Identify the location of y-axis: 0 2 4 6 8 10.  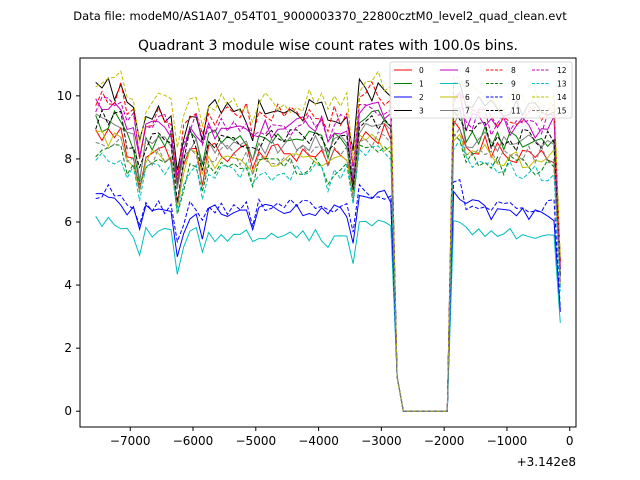
(68, 253).